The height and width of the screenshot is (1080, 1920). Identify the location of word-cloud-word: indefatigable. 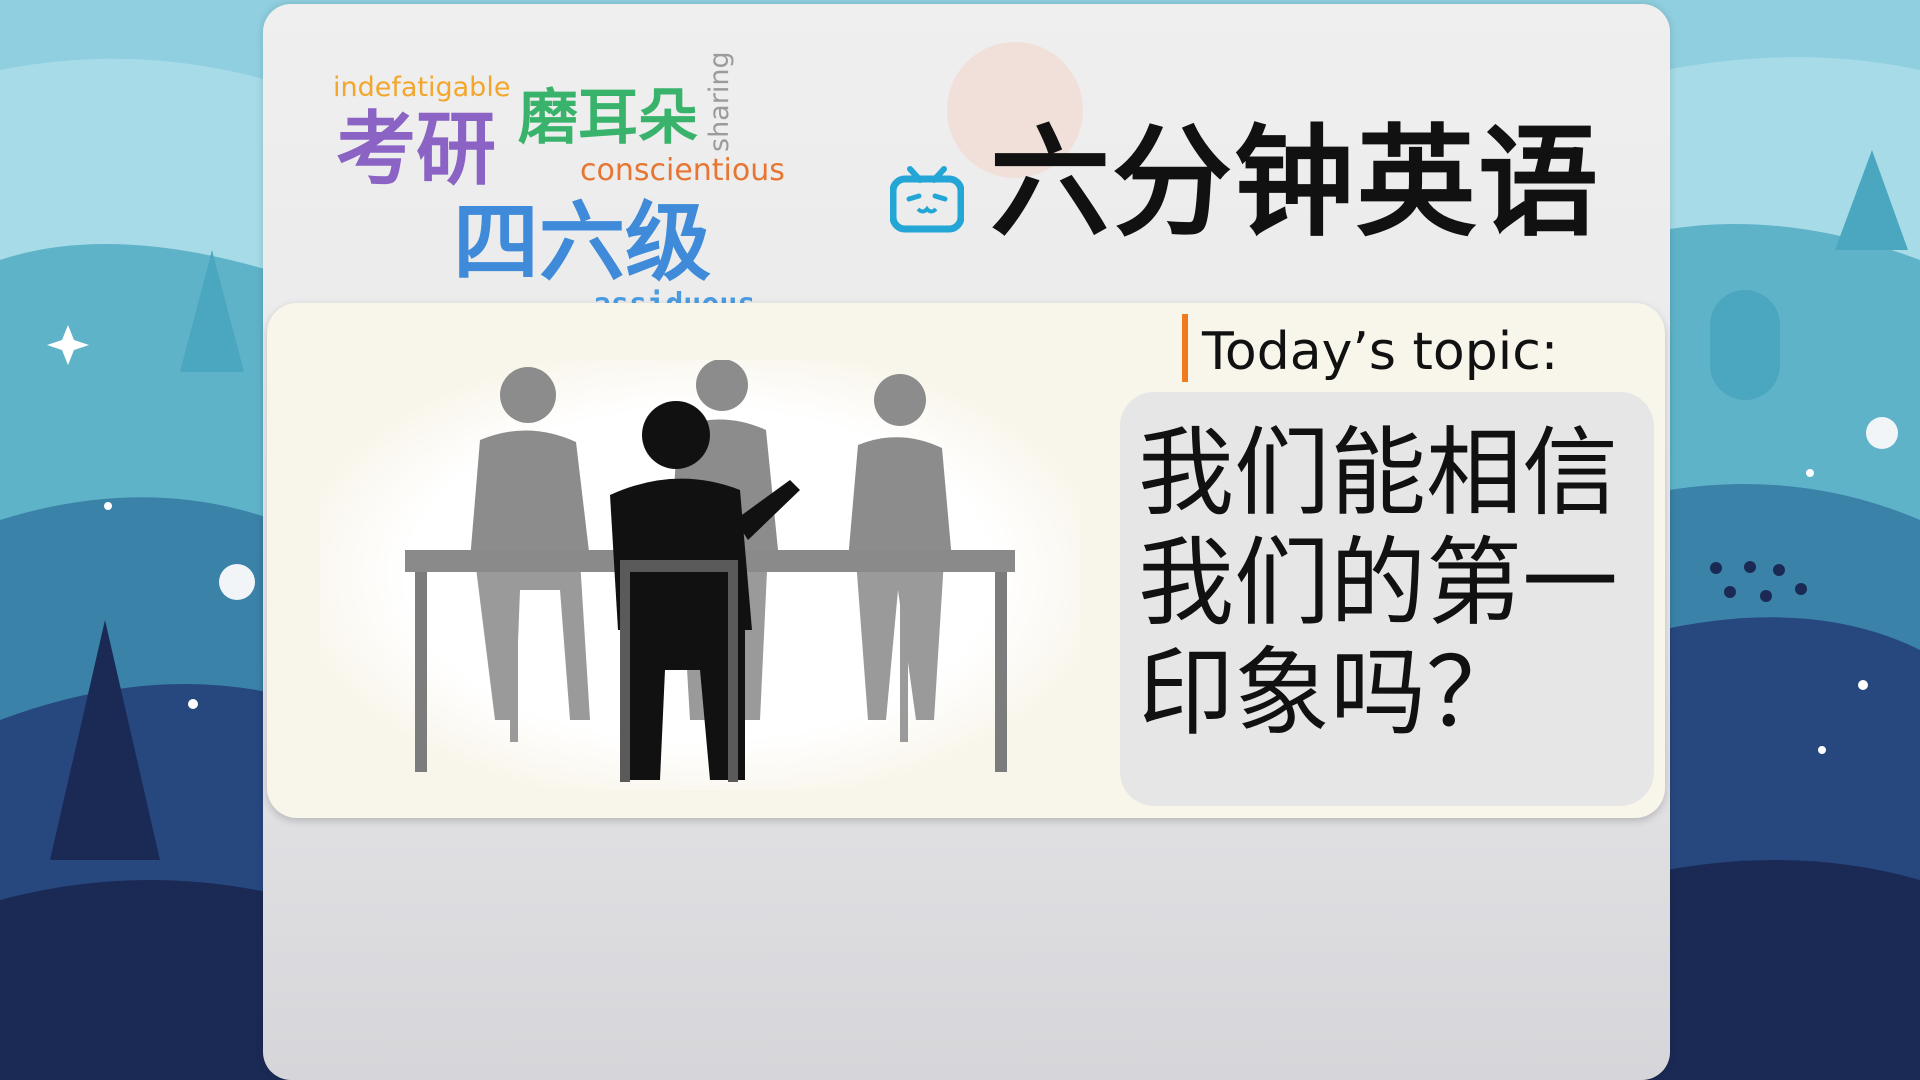
(422, 87).